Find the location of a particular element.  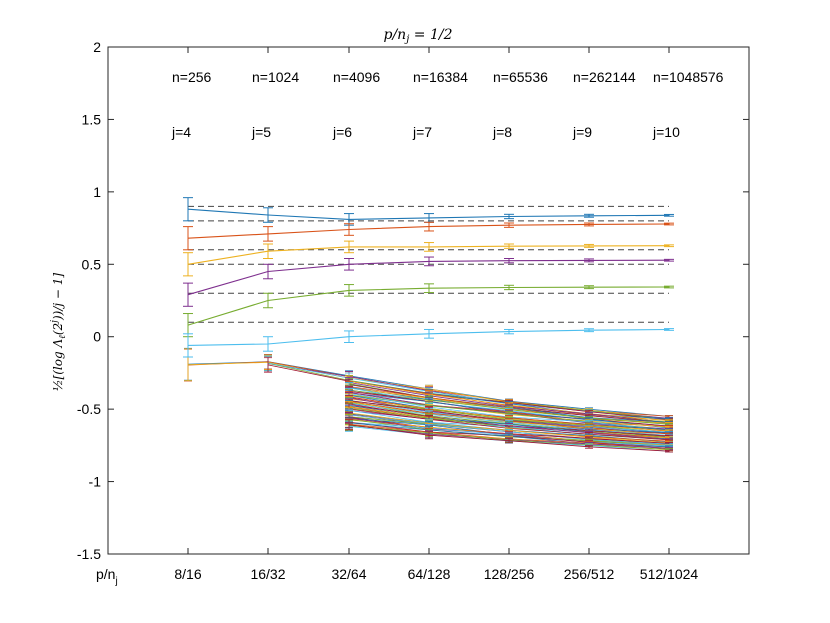

j-label: j=10 is located at coordinates (666, 132).